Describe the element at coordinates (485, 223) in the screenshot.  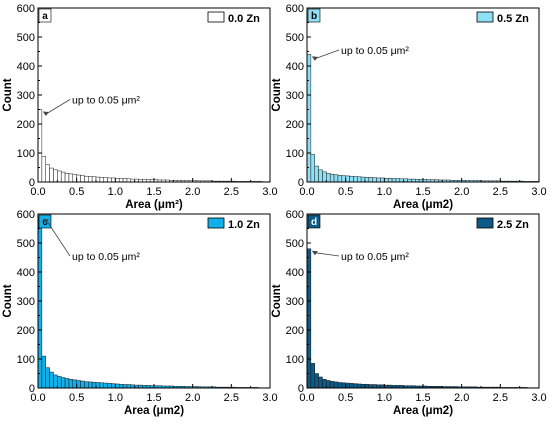
I see `legend-swatch` at that location.